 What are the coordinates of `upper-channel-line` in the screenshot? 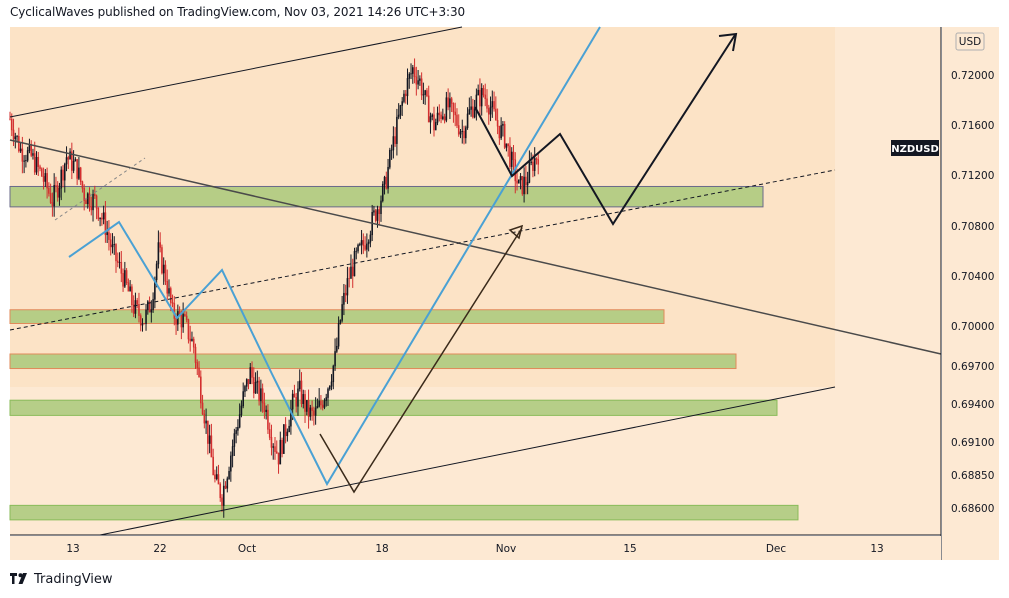 It's located at (236, 72).